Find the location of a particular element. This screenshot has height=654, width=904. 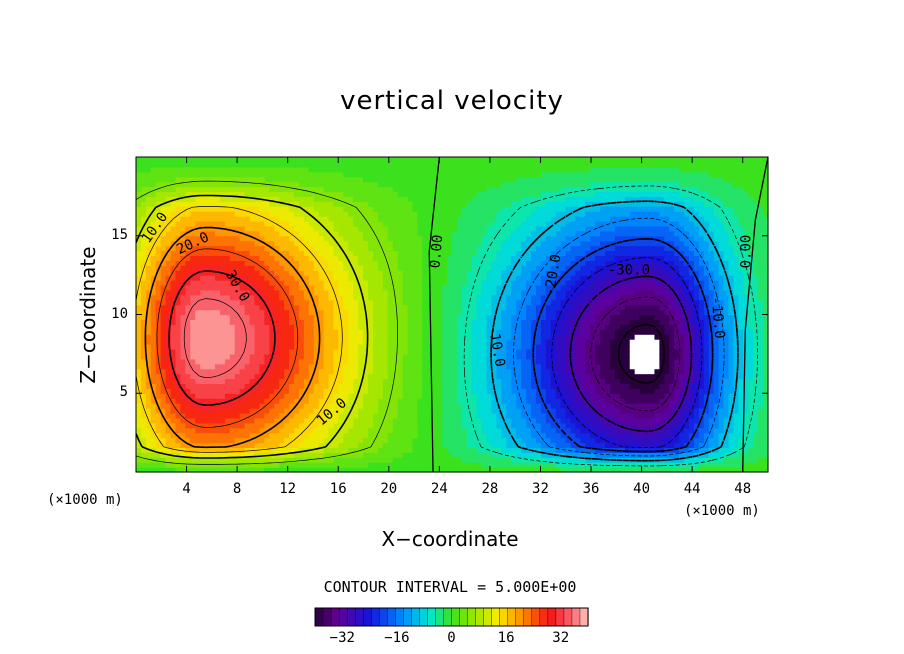

x-tick-label: 36 is located at coordinates (591, 489).